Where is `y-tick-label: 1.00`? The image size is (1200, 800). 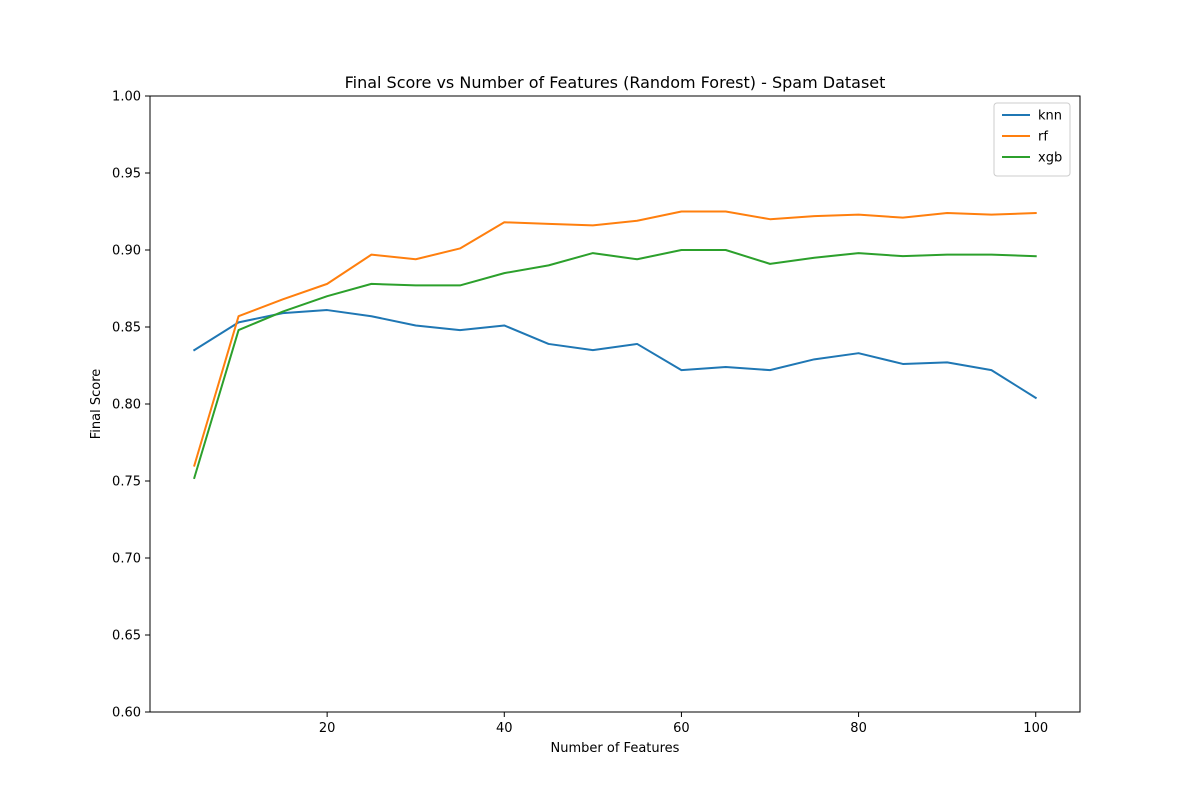
y-tick-label: 1.00 is located at coordinates (126, 97).